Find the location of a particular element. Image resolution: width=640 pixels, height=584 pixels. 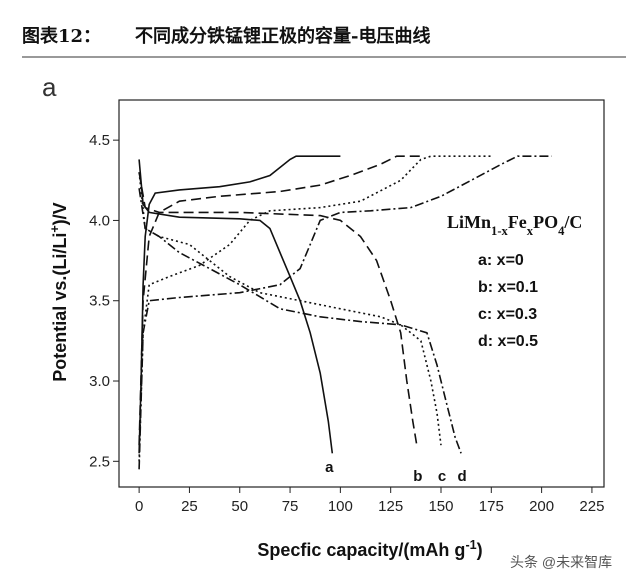

y-tick-label: 4.5 is located at coordinates (99, 140).